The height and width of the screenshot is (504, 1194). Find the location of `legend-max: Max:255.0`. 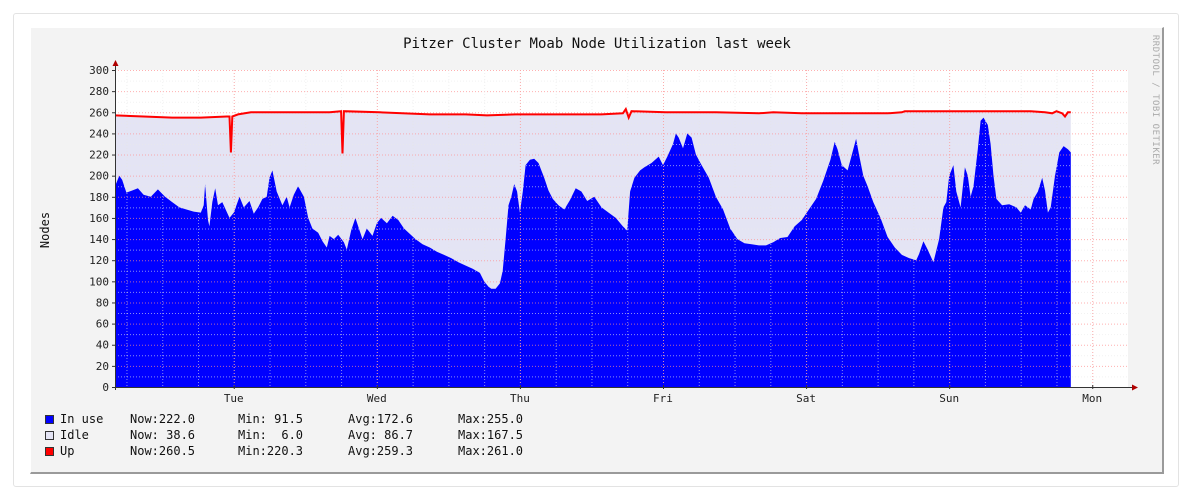

legend-max: Max:255.0 is located at coordinates (491, 419).